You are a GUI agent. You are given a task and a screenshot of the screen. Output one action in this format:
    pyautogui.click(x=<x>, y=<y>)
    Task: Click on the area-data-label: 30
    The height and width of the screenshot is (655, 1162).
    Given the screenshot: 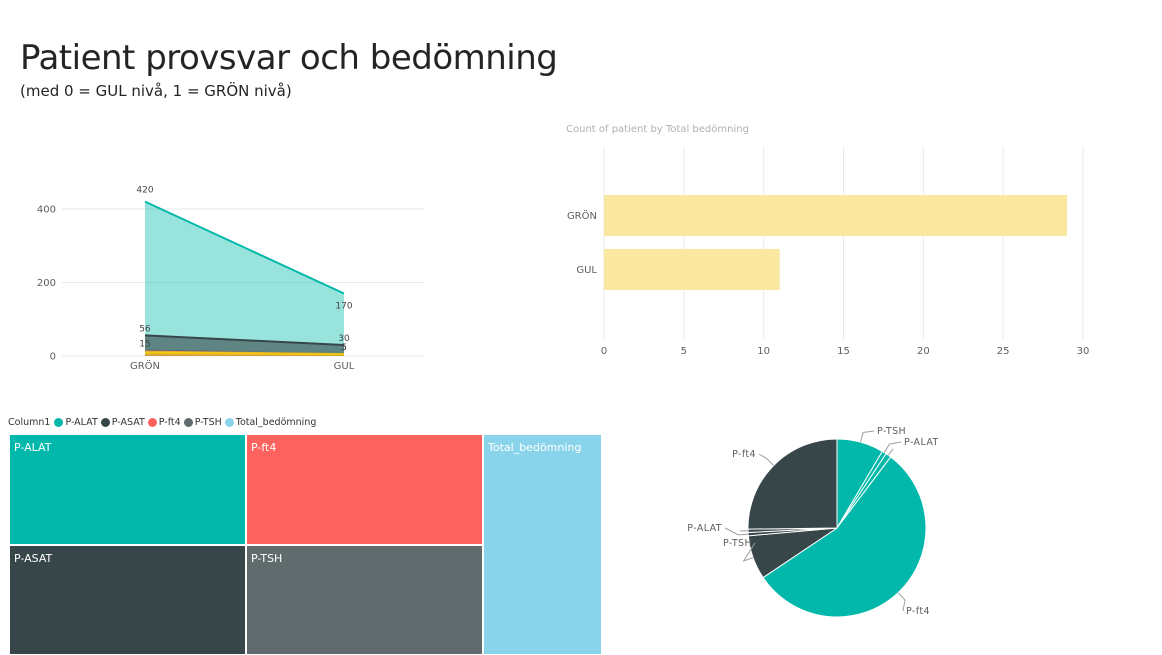 What is the action you would take?
    pyautogui.click(x=344, y=339)
    